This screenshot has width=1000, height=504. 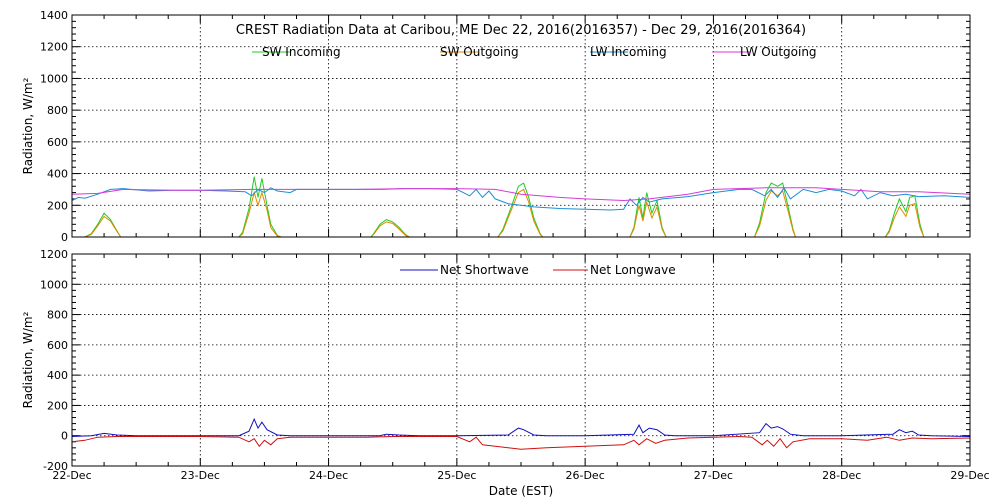 What do you see at coordinates (521, 442) in the screenshot?
I see `series-line-net-longwave` at bounding box center [521, 442].